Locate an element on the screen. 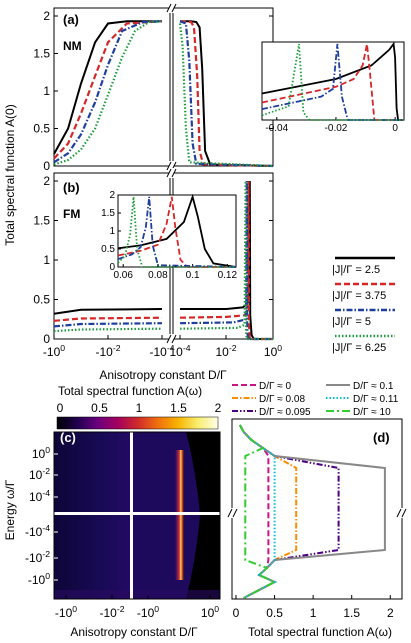 The image size is (411, 643). colorbar-bar is located at coordinates (137, 423).